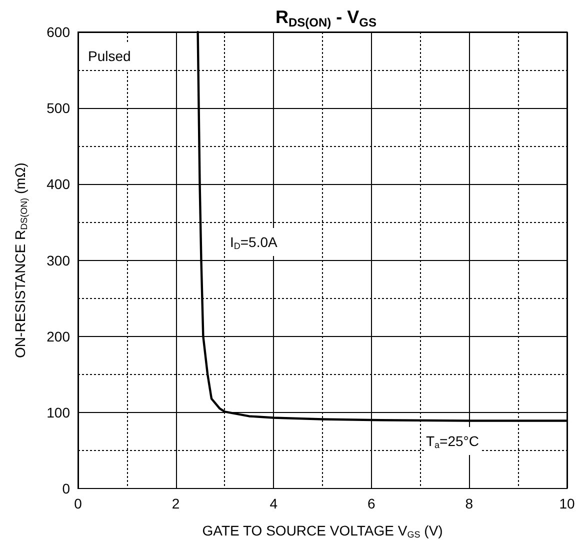 Image resolution: width=584 pixels, height=544 pixels. I want to click on x-tick-label: 6, so click(372, 504).